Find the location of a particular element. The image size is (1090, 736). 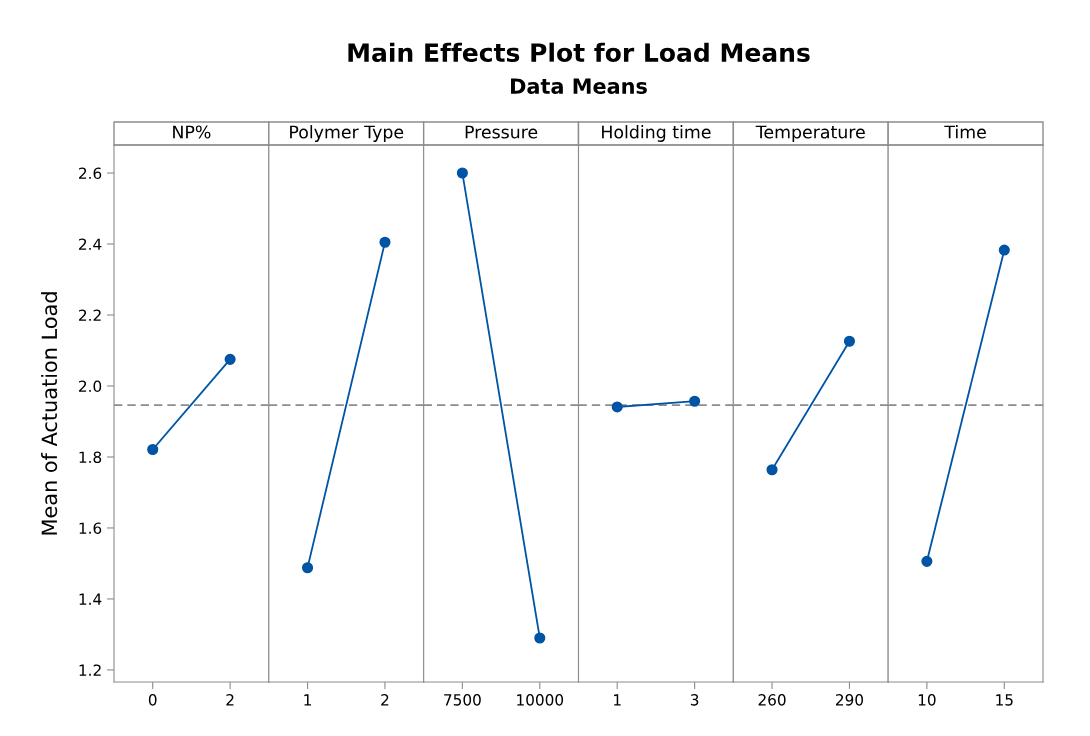

x-tick-label: 260 is located at coordinates (772, 700).